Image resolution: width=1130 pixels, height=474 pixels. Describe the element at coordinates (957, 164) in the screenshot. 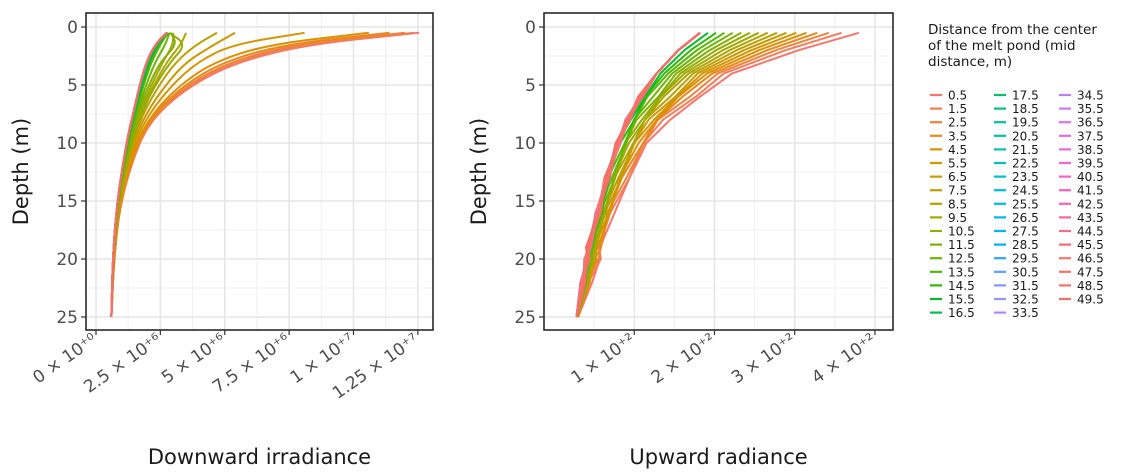

I see `legend-label-5-5: 5.5` at that location.